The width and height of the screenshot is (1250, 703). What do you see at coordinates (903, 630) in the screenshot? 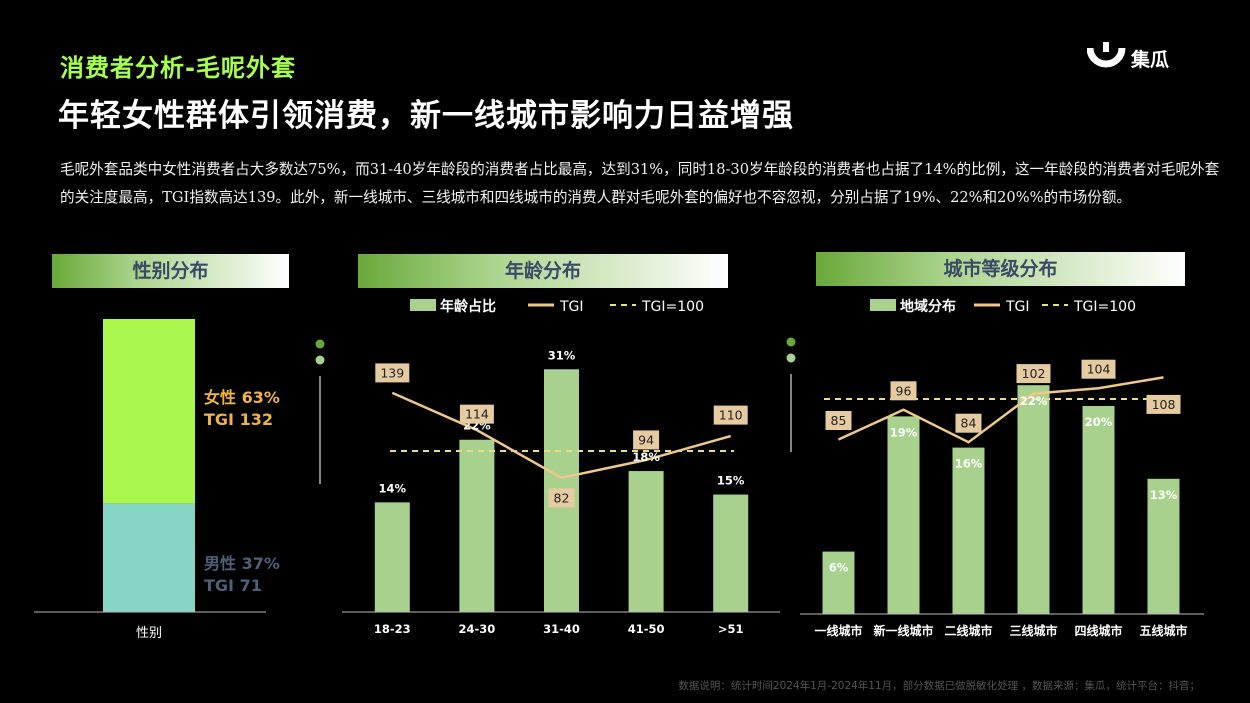
I see `x-tick-label: 新一线城市` at bounding box center [903, 630].